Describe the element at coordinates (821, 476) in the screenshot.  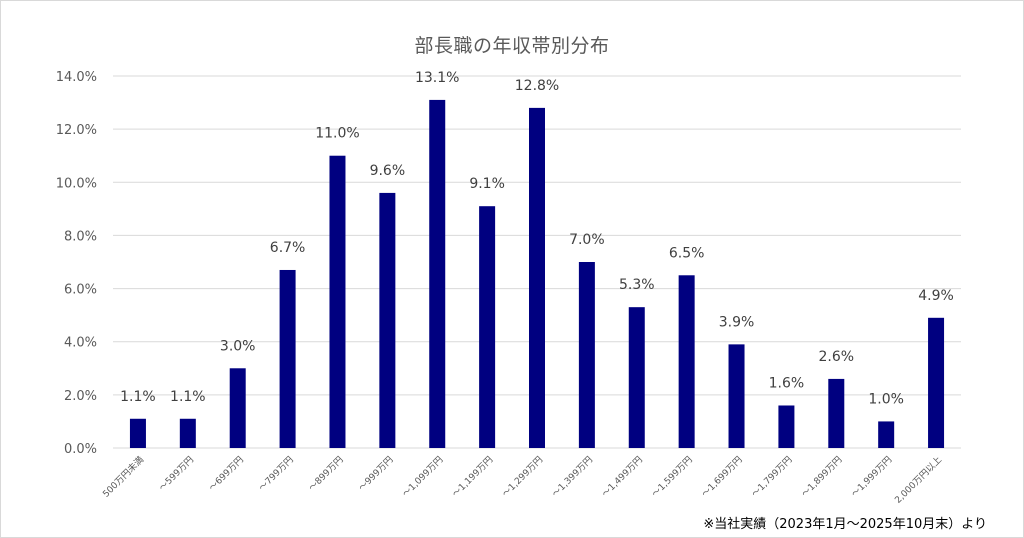
I see `x-tick-label: ～1,899万円` at that location.